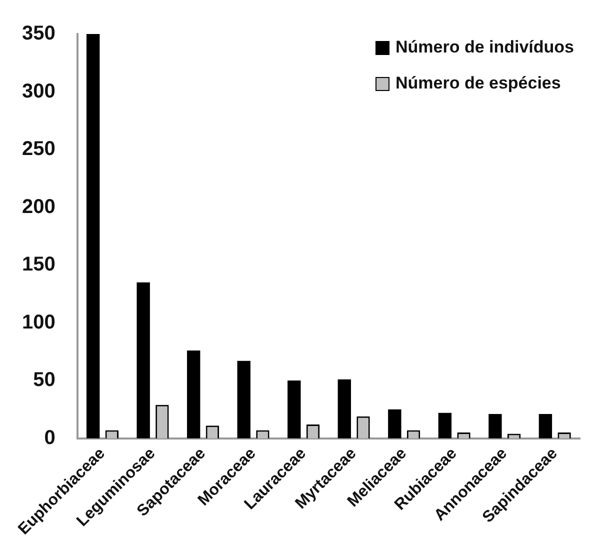 The image size is (590, 545). I want to click on y-tick-label: 200, so click(39, 207).